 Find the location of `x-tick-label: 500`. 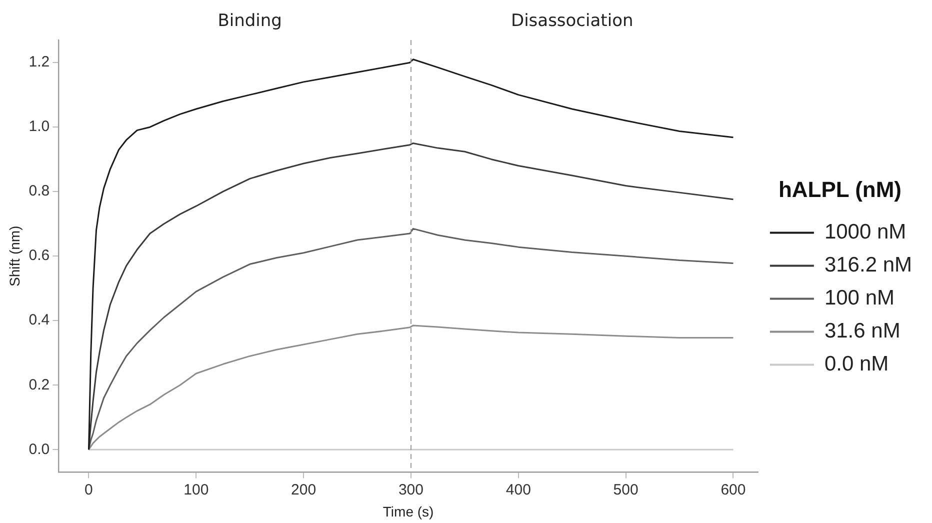

x-tick-label: 500 is located at coordinates (625, 489).